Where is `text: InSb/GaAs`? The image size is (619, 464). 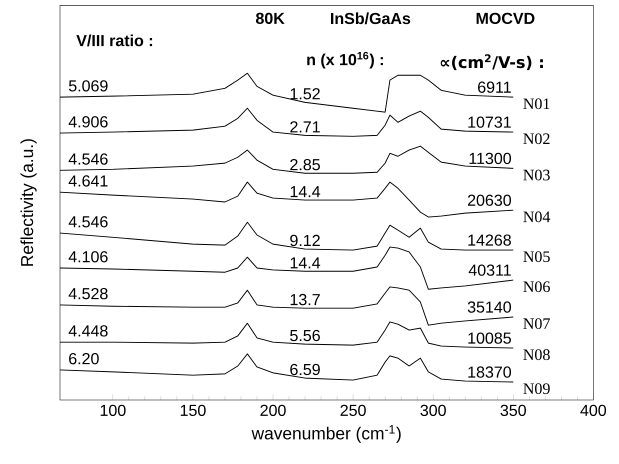
text: InSb/GaAs is located at coordinates (370, 18).